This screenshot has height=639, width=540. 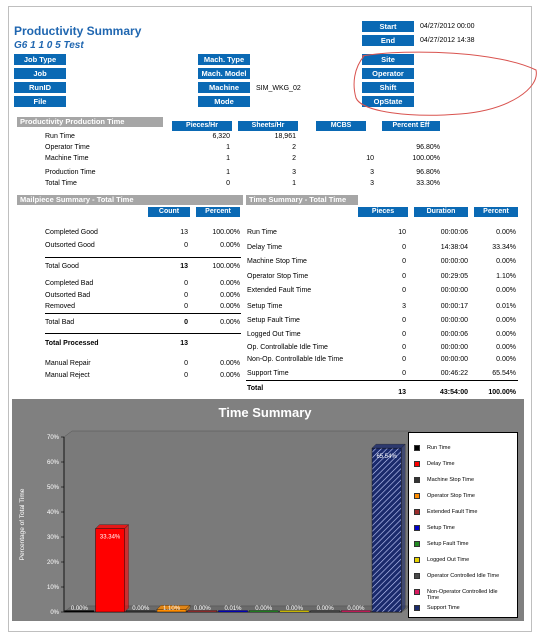 I want to click on production-row-label: Production Time, so click(x=70, y=172).